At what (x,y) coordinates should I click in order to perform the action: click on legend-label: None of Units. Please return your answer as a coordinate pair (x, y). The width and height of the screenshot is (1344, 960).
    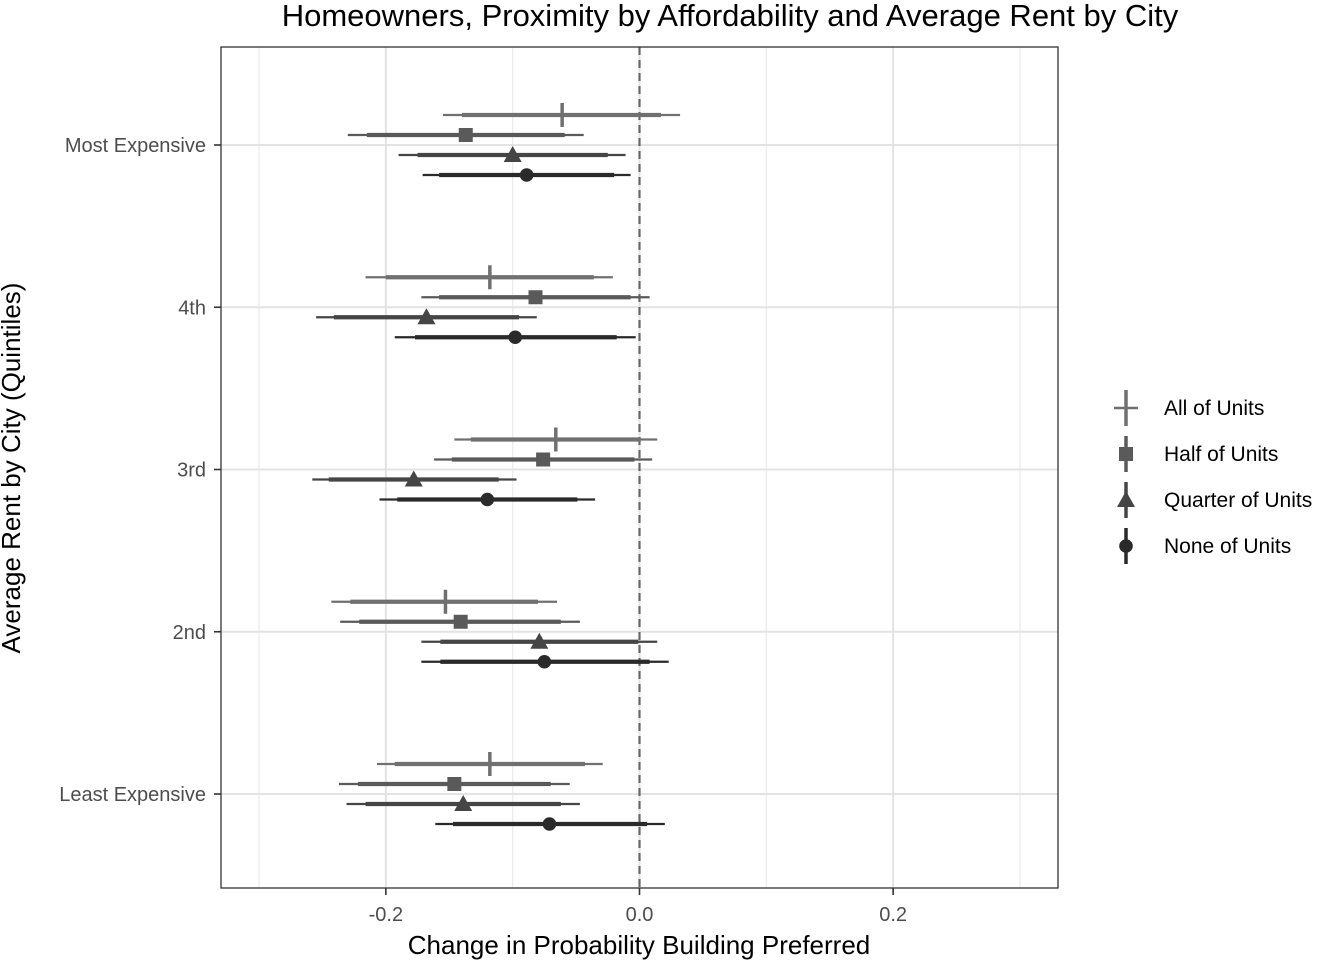
    Looking at the image, I should click on (1227, 546).